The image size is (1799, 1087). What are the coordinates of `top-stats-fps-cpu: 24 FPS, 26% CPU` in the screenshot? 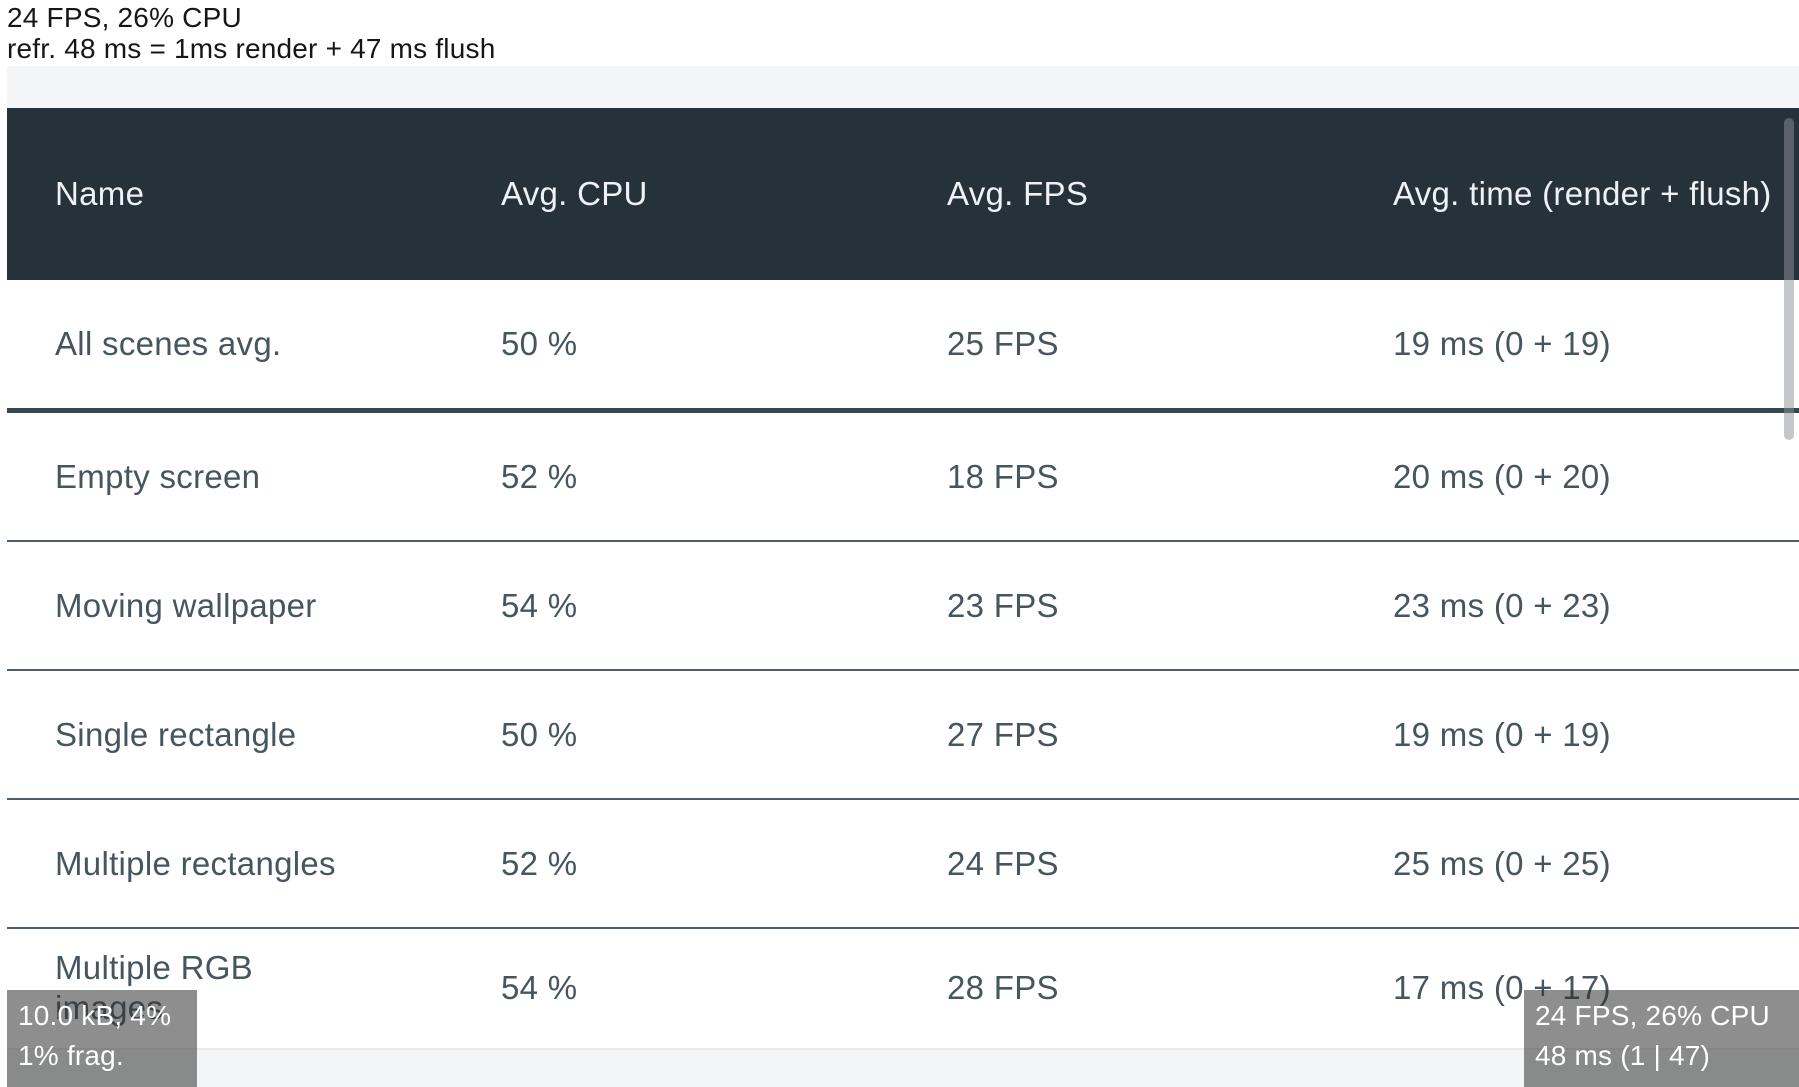 It's located at (124, 17).